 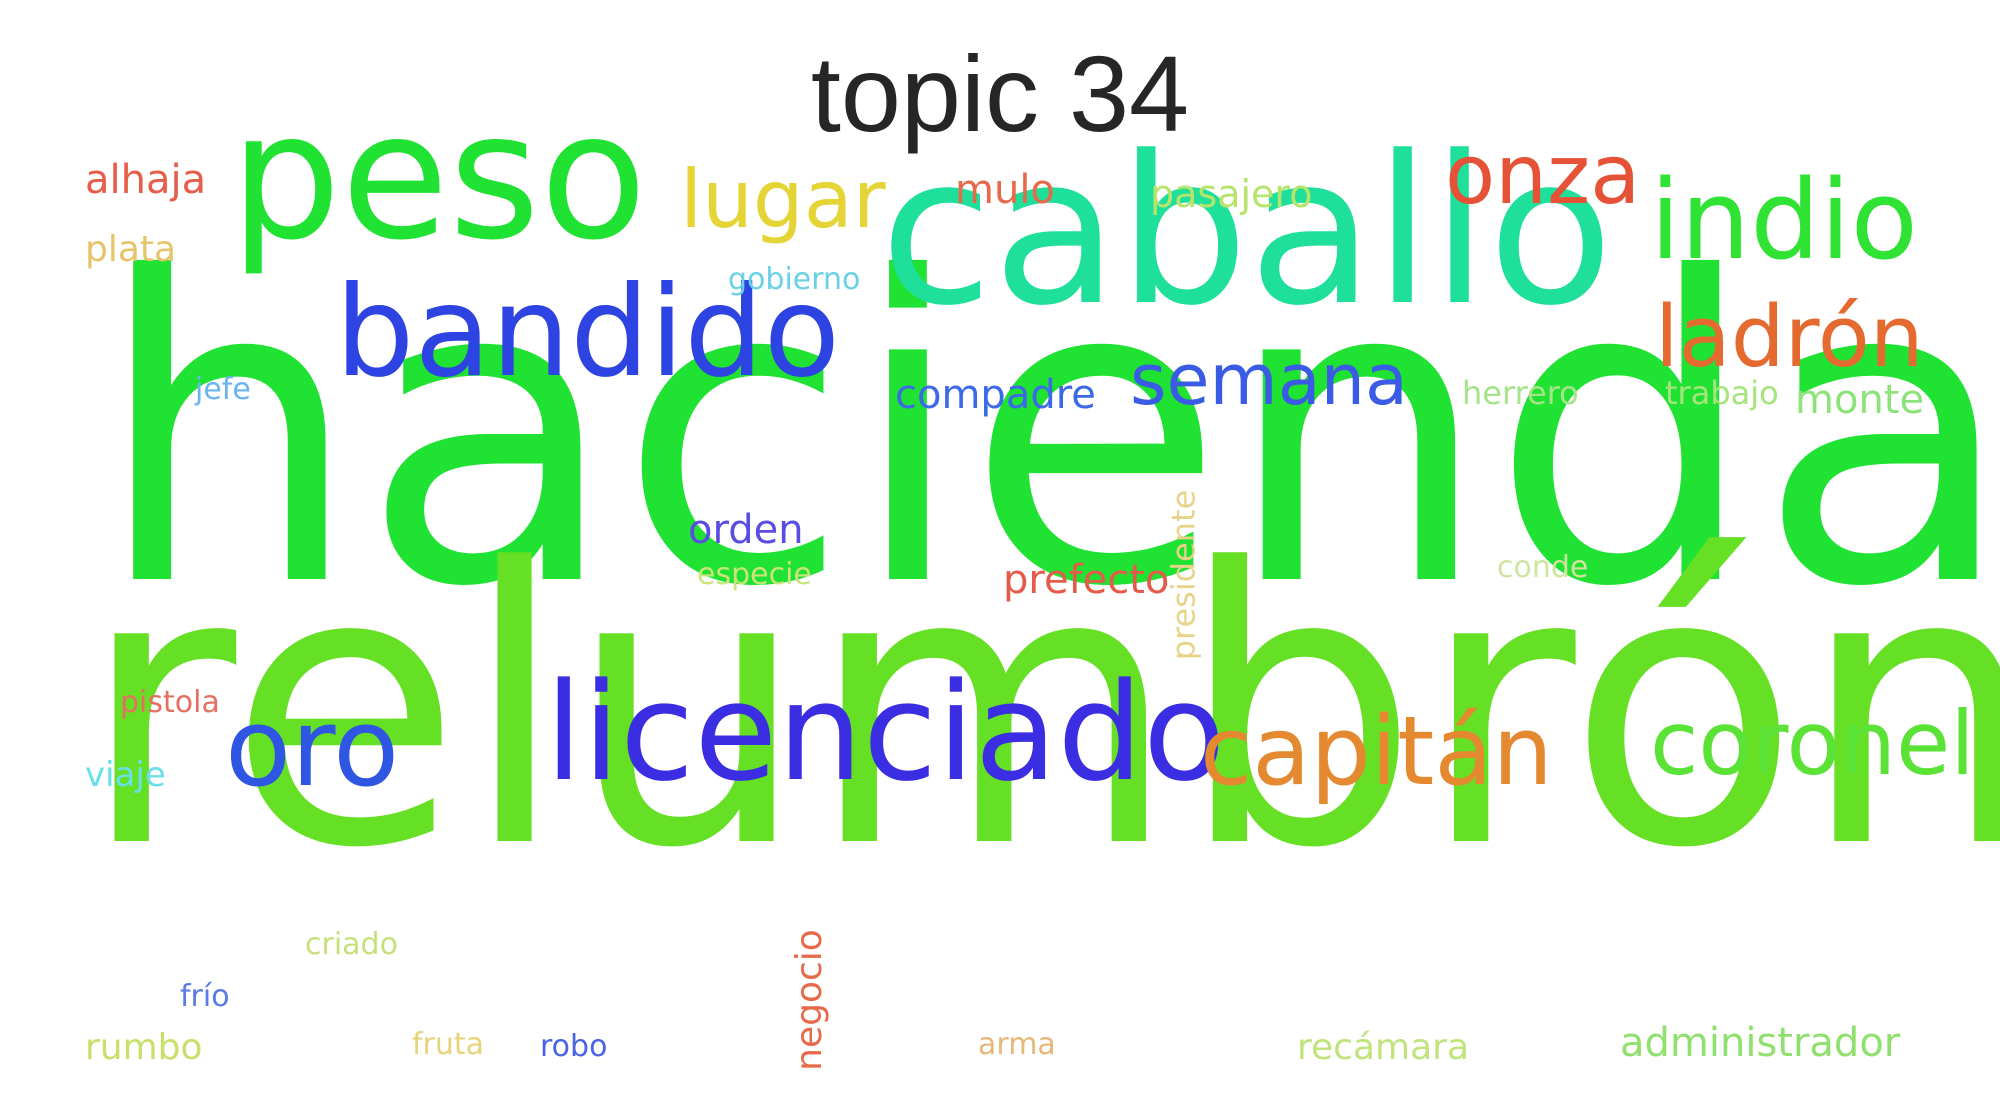 I want to click on word-5: licenciado, so click(x=885, y=732).